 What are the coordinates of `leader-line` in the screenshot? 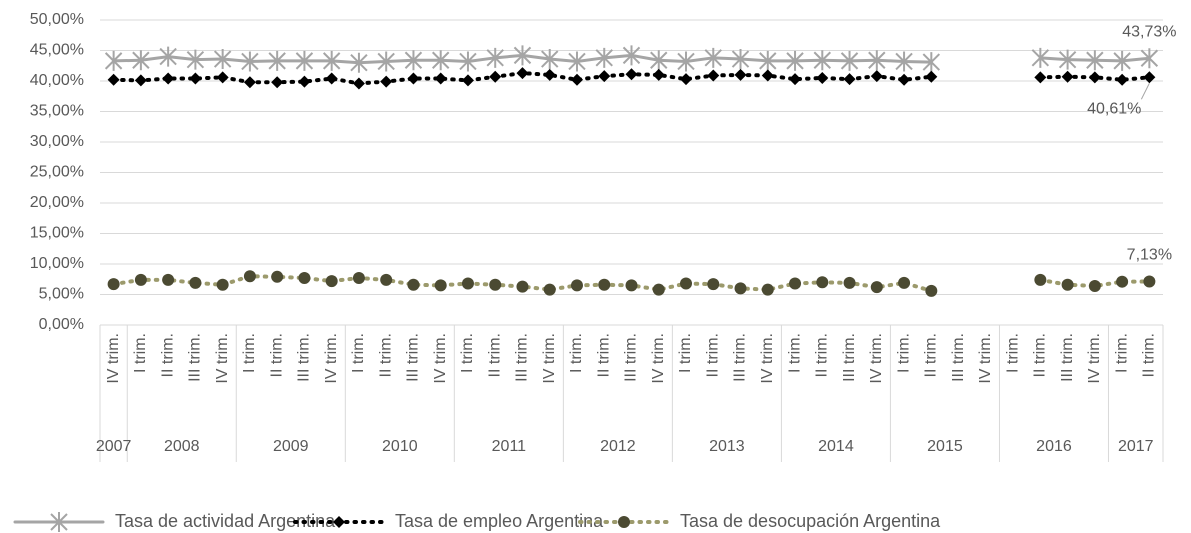 It's located at (1145, 91).